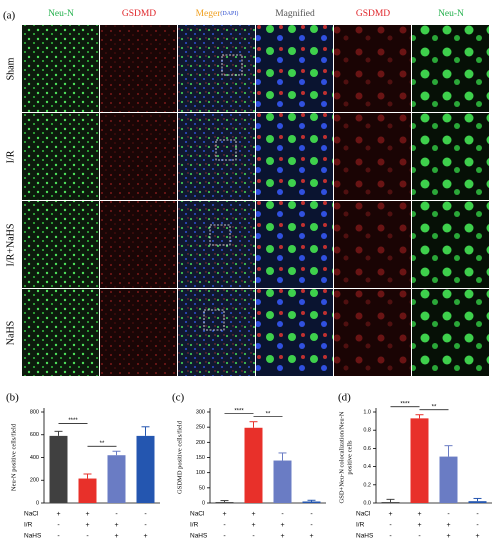  Describe the element at coordinates (10, 156) in the screenshot. I see `row-label: I/R` at that location.